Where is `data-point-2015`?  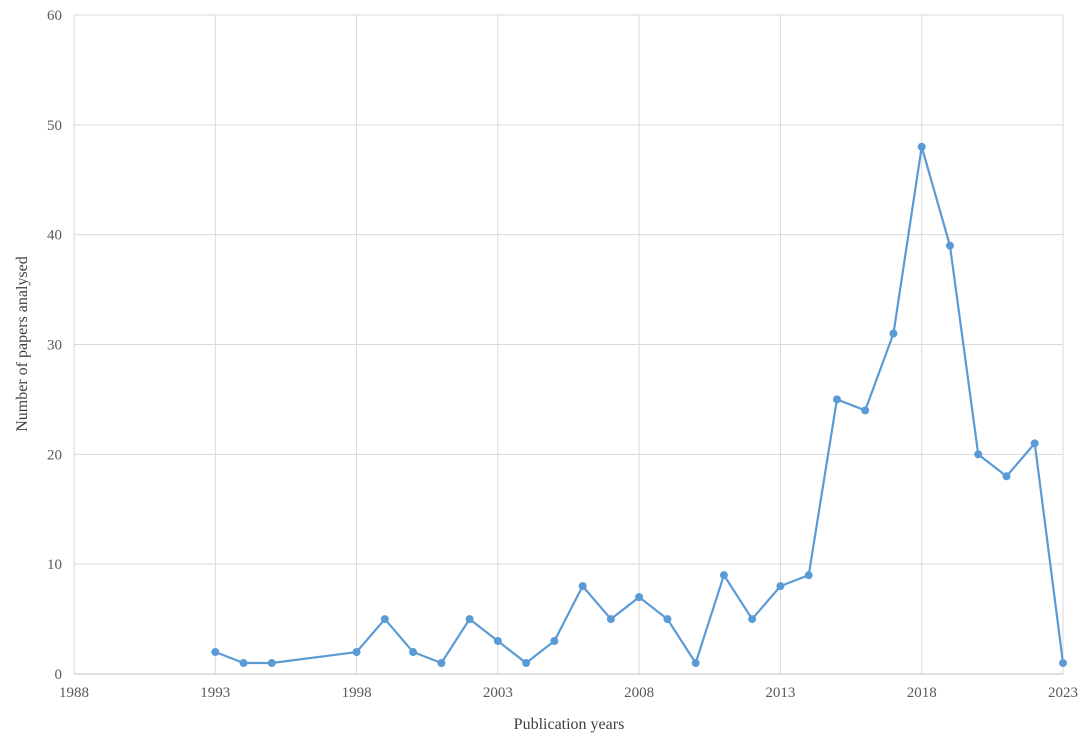
data-point-2015 is located at coordinates (836, 399).